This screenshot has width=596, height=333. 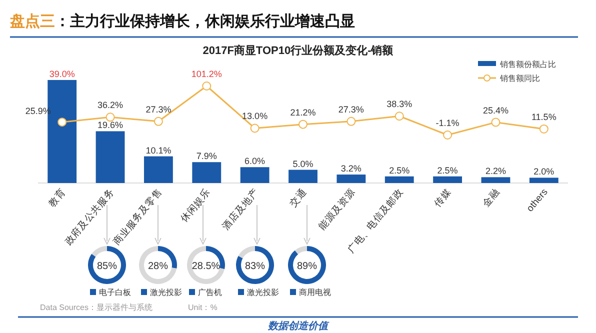 What do you see at coordinates (399, 104) in the screenshot?
I see `data-label: 38.3%` at bounding box center [399, 104].